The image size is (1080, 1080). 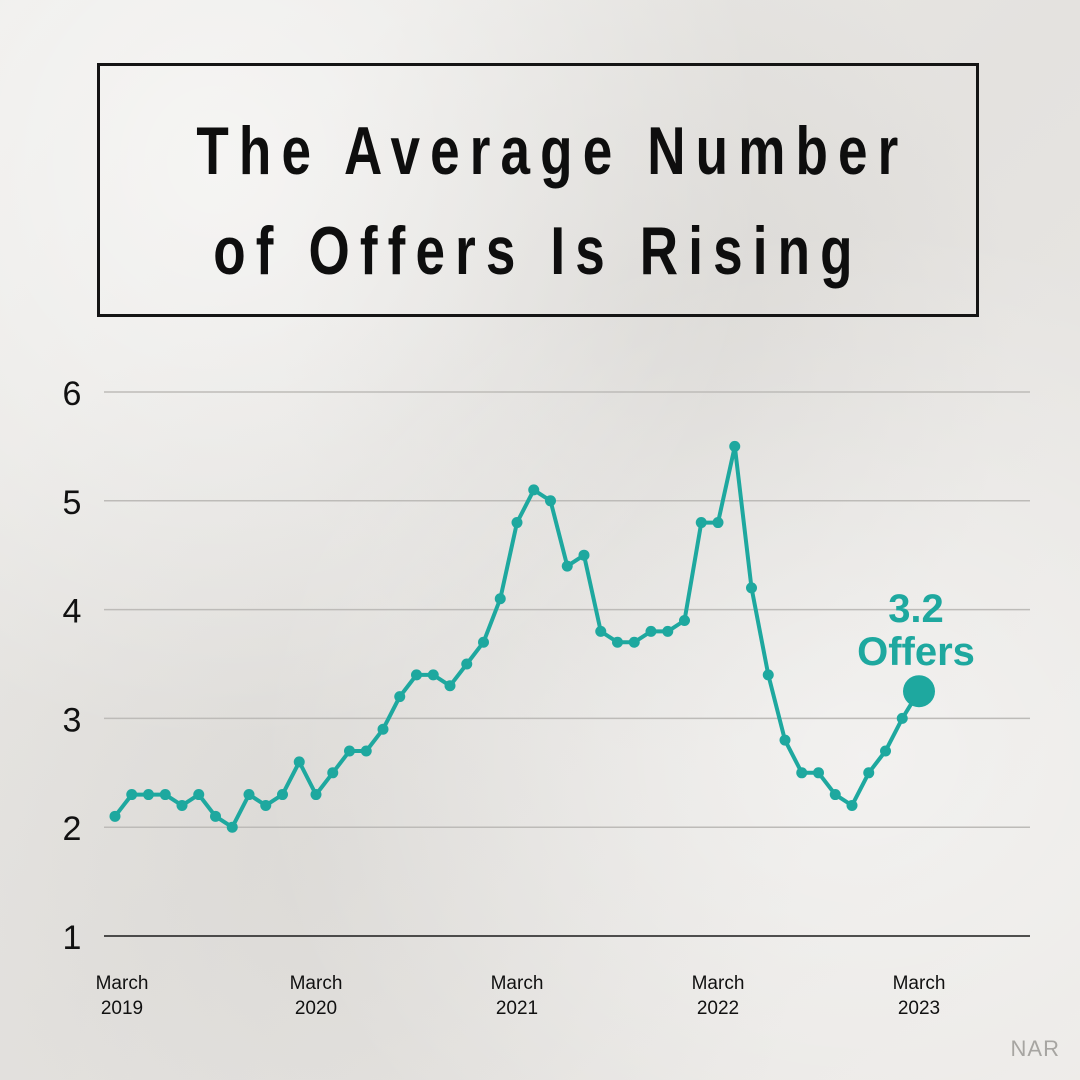 I want to click on x-tick-label-2021-month: March, so click(x=517, y=983).